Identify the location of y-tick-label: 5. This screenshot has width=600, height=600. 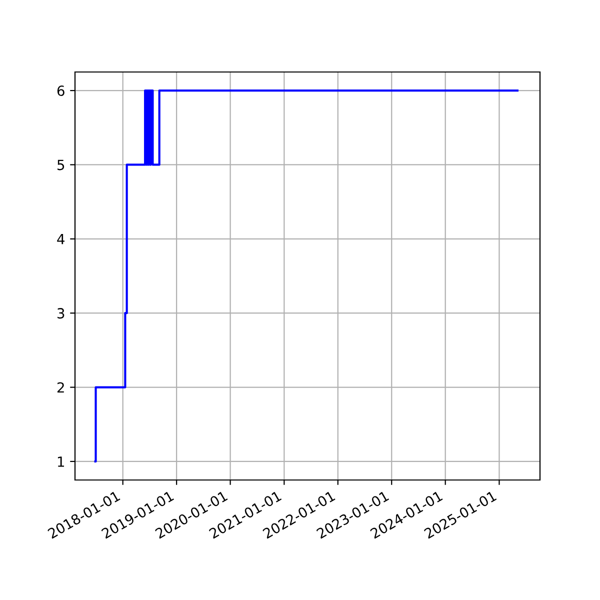
(61, 165).